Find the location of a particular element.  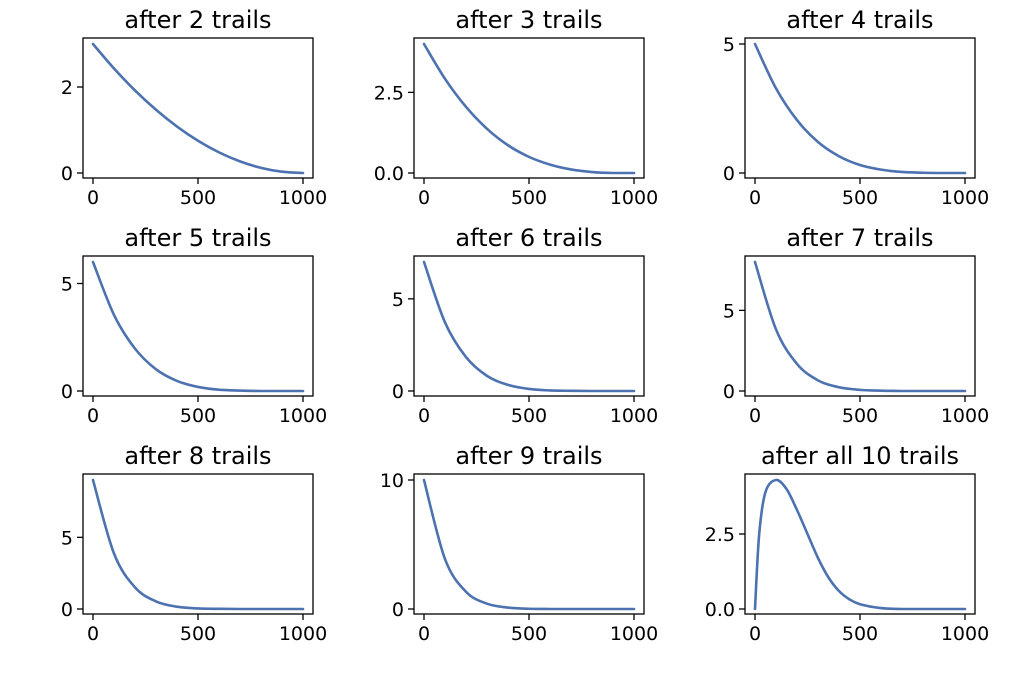

subplot-title: after 6 trails is located at coordinates (528, 238).